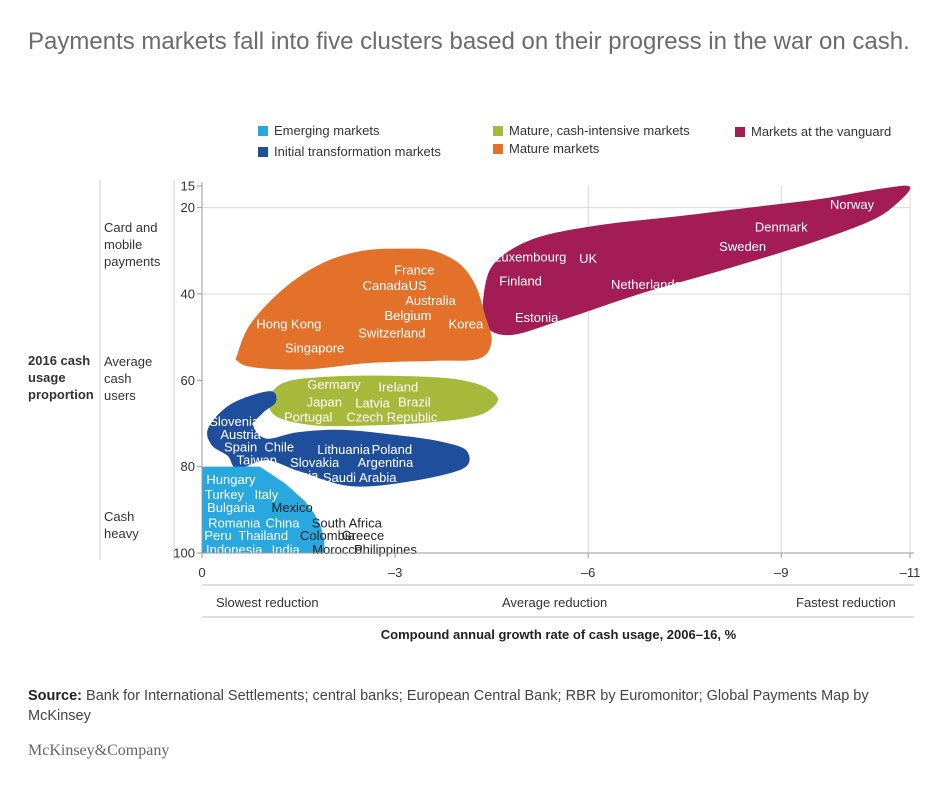  I want to click on country-label: Spain, so click(240, 447).